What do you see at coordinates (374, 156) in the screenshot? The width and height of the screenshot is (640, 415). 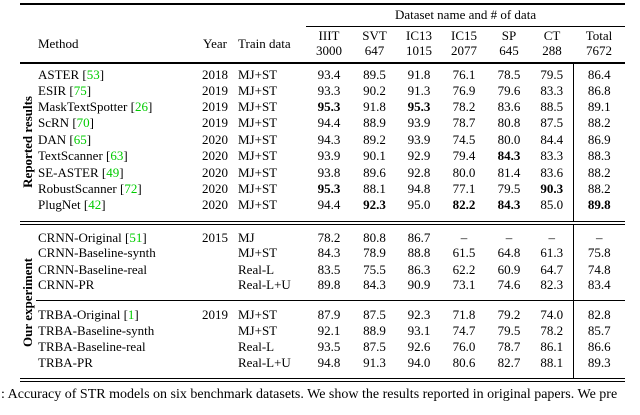 I see `score-cell: 90.1` at bounding box center [374, 156].